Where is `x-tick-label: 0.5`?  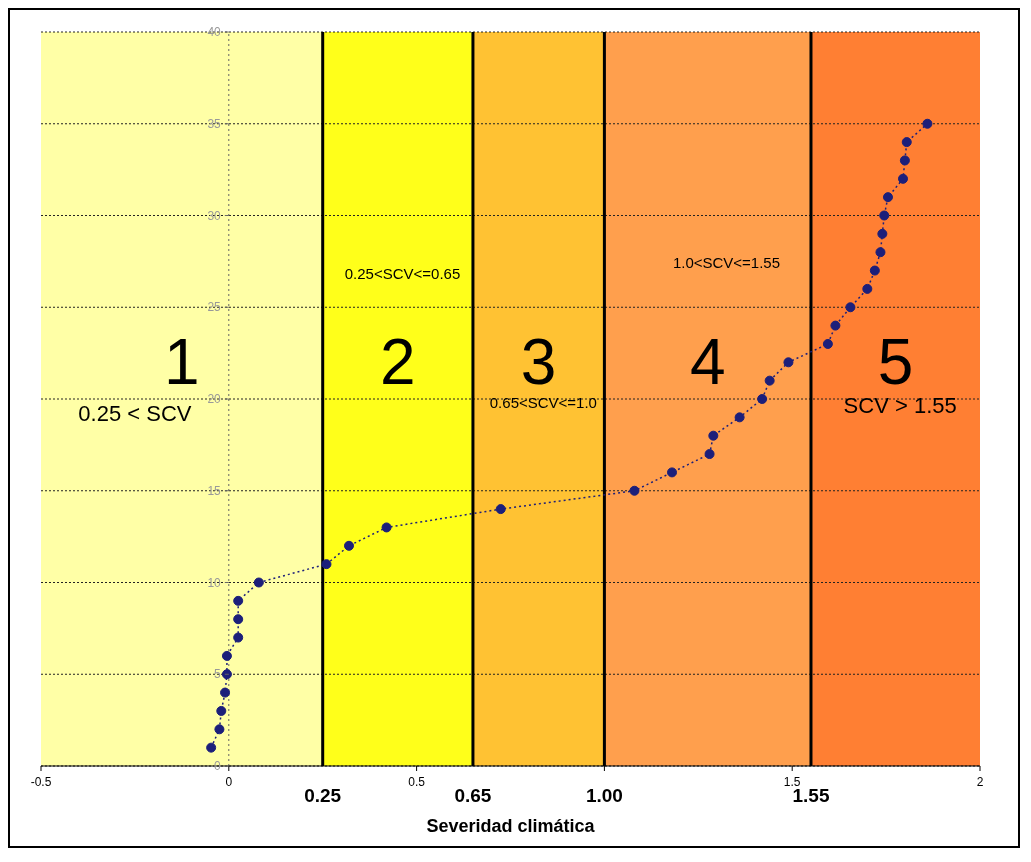 x-tick-label: 0.5 is located at coordinates (417, 782).